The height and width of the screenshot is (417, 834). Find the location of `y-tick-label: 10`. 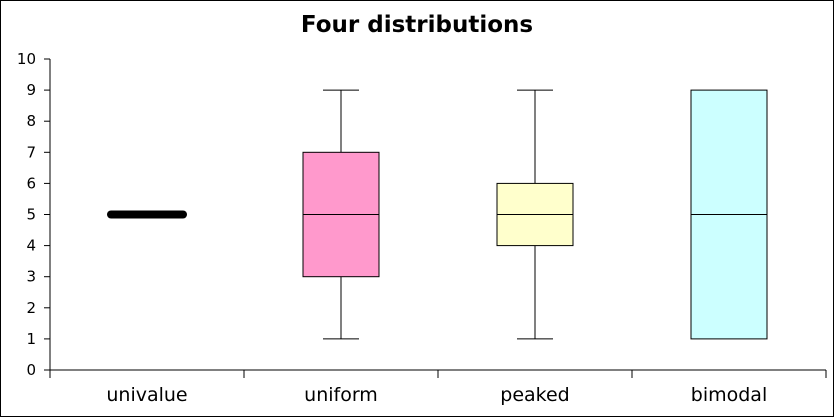

y-tick-label: 10 is located at coordinates (26, 59).